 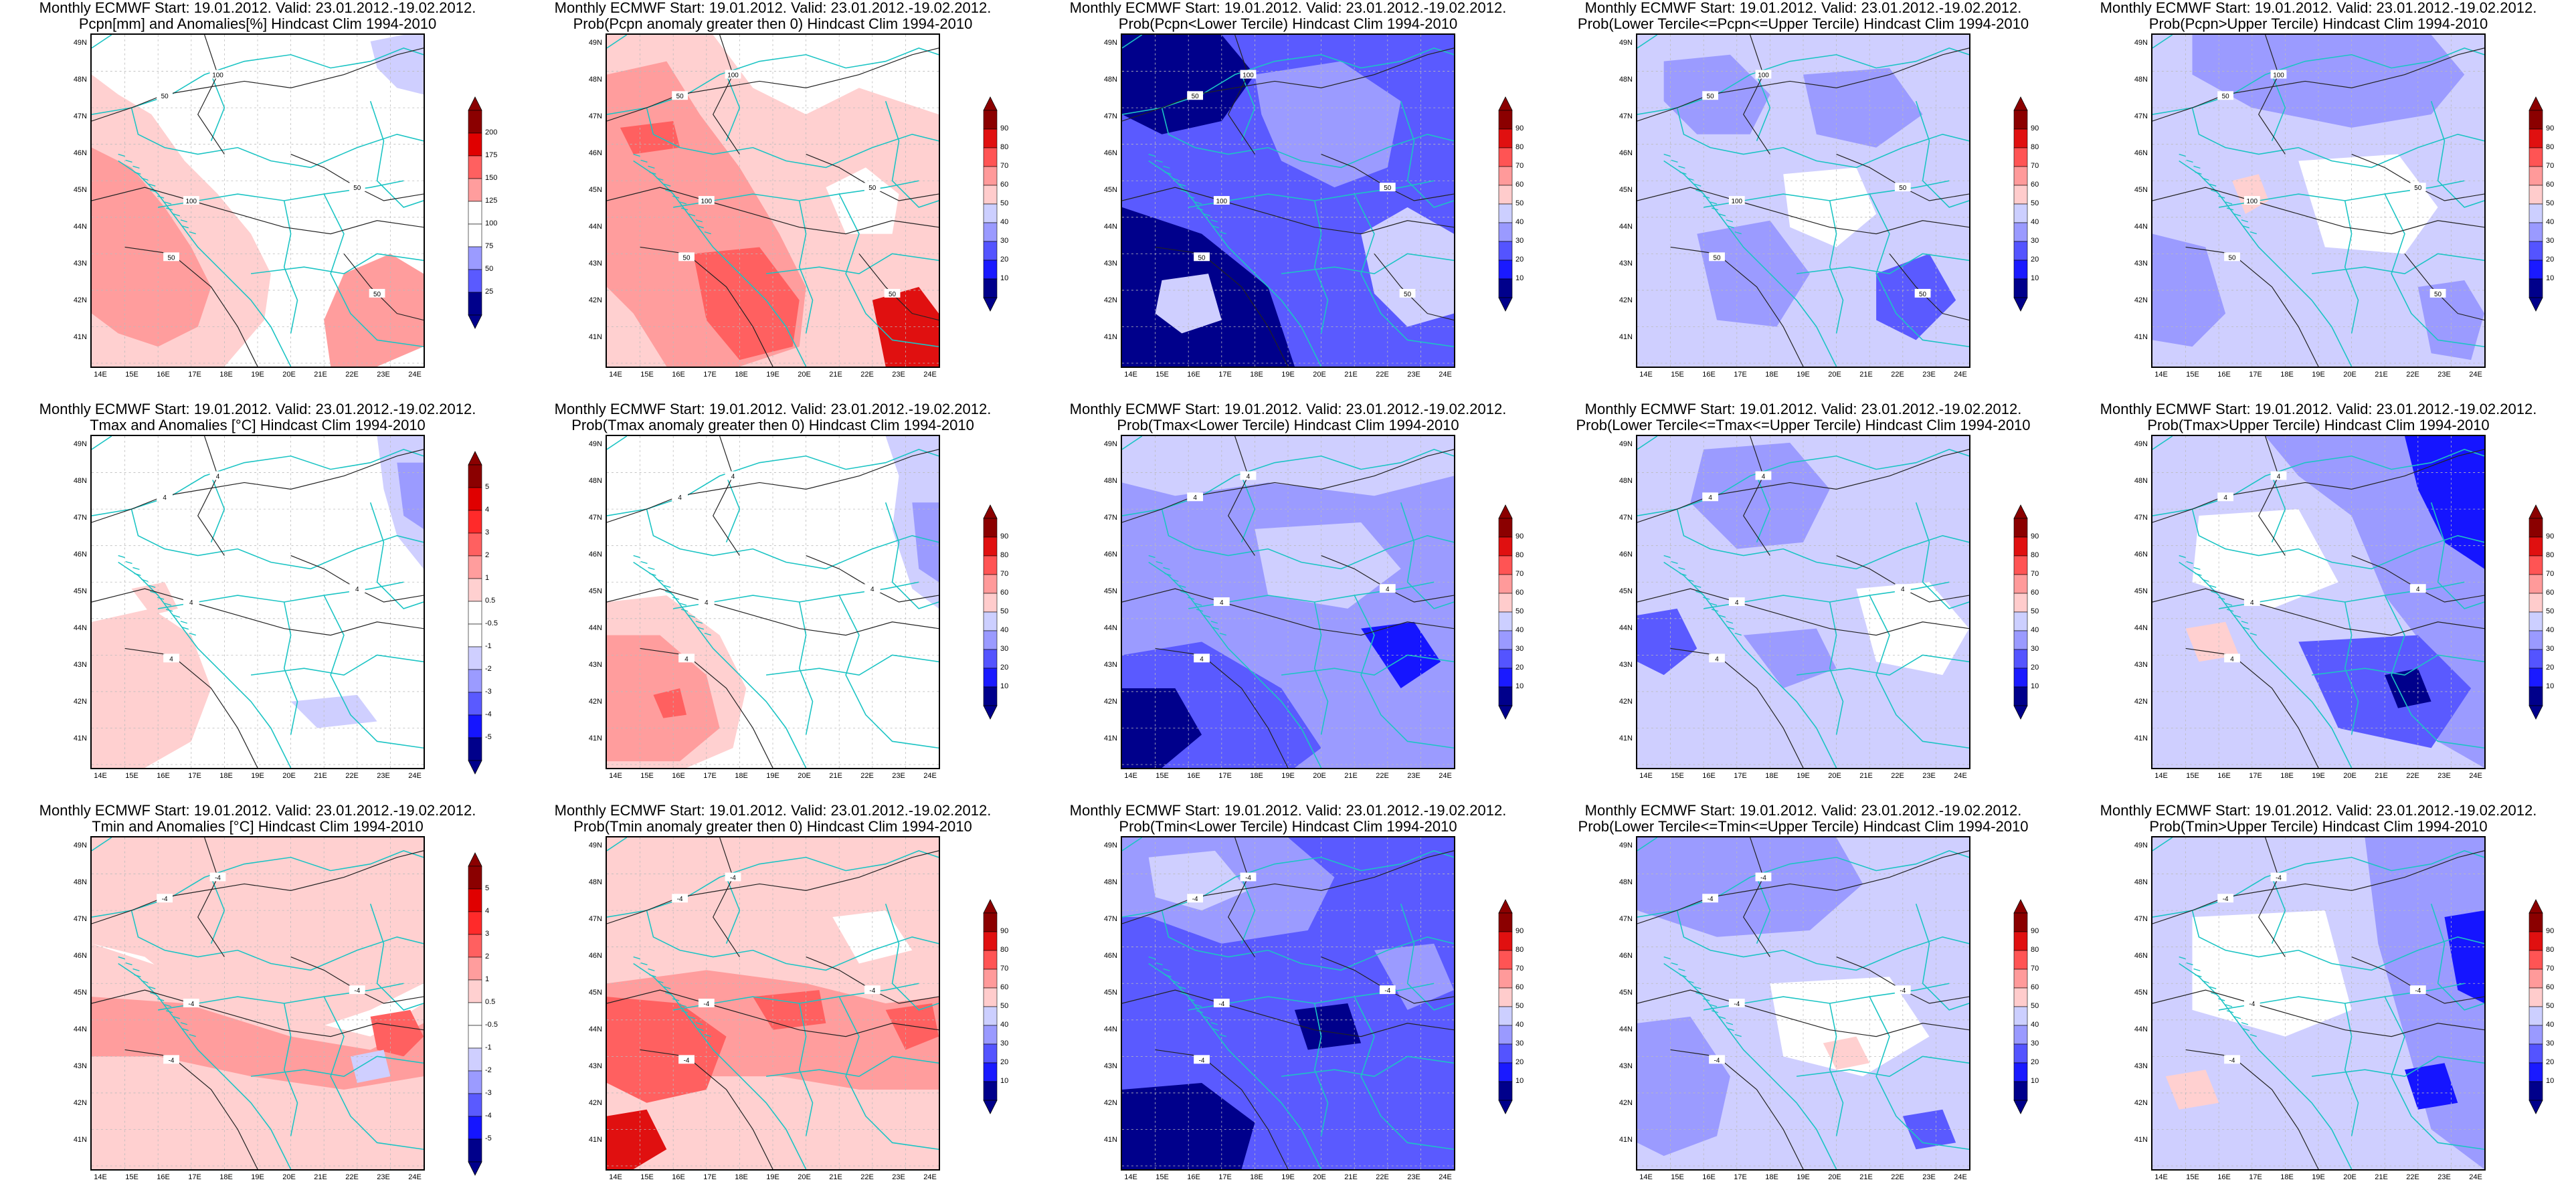 What do you see at coordinates (1110, 738) in the screenshot?
I see `latitude-tick-label: 41N` at bounding box center [1110, 738].